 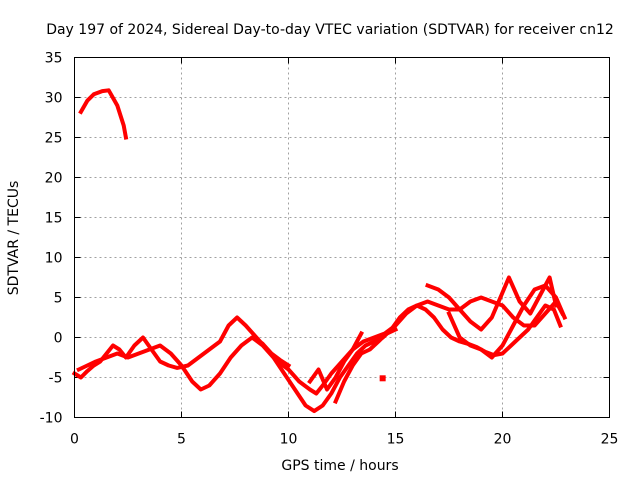 I want to click on data-point, so click(x=382, y=378).